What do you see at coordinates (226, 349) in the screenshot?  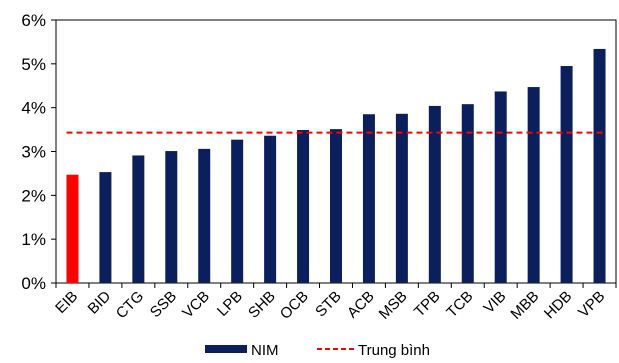 I see `legend-nim-swatch` at bounding box center [226, 349].